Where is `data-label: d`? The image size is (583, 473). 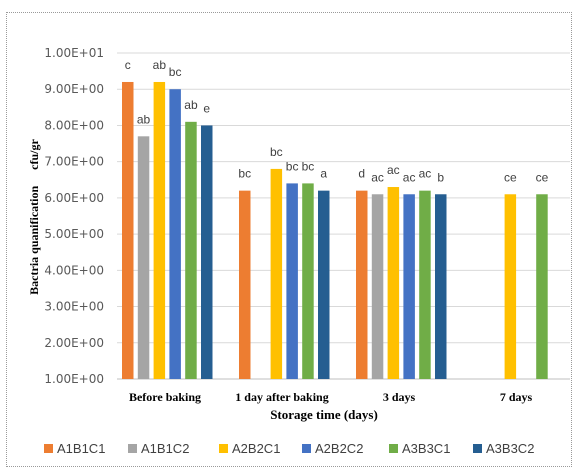 data-label: d is located at coordinates (361, 174).